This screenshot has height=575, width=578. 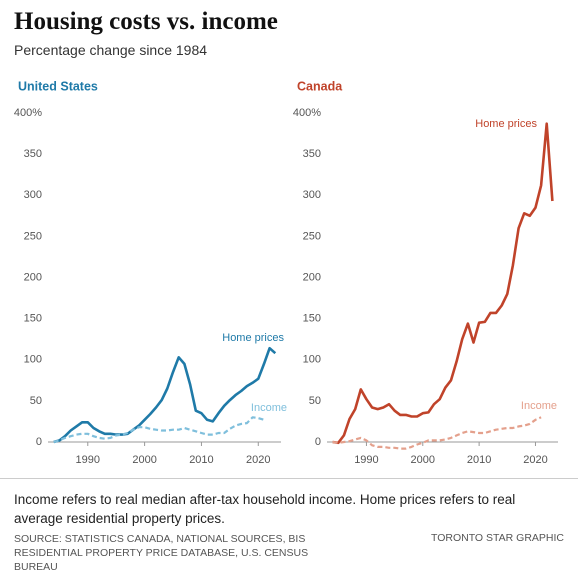 What do you see at coordinates (111, 50) in the screenshot?
I see `subtitle: Percentage change since 1984` at bounding box center [111, 50].